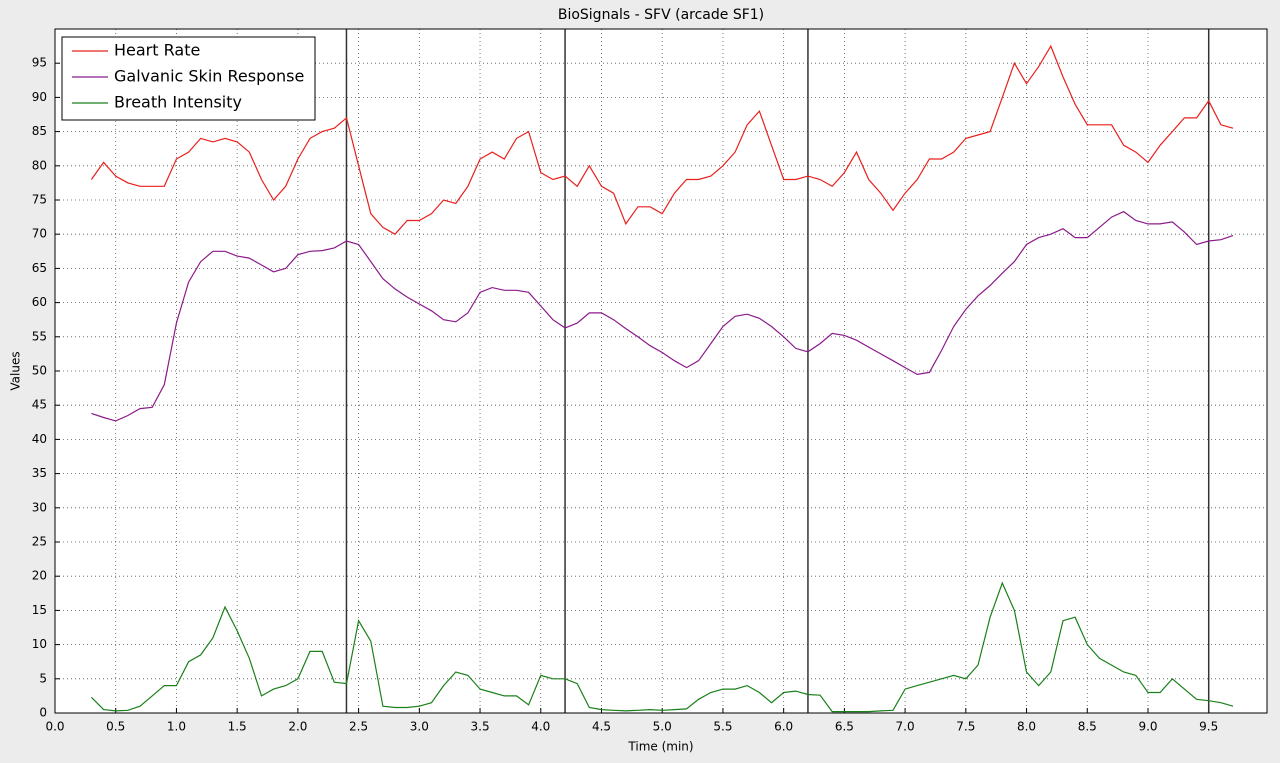  What do you see at coordinates (39, 131) in the screenshot?
I see `y-tick-label: 85` at bounding box center [39, 131].